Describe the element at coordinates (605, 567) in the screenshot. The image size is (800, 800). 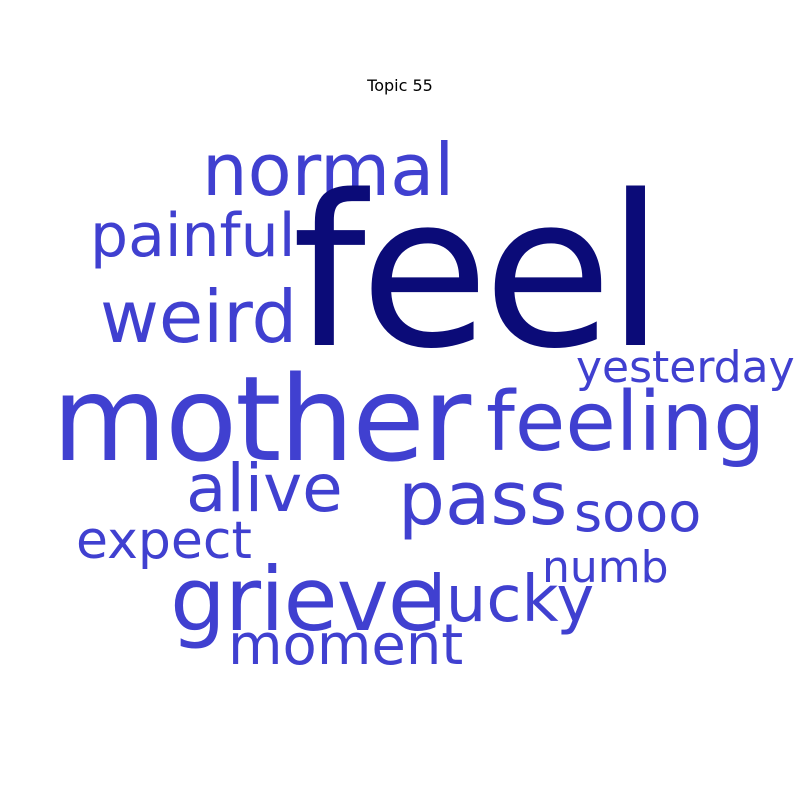
I see `word-numb: numb` at that location.